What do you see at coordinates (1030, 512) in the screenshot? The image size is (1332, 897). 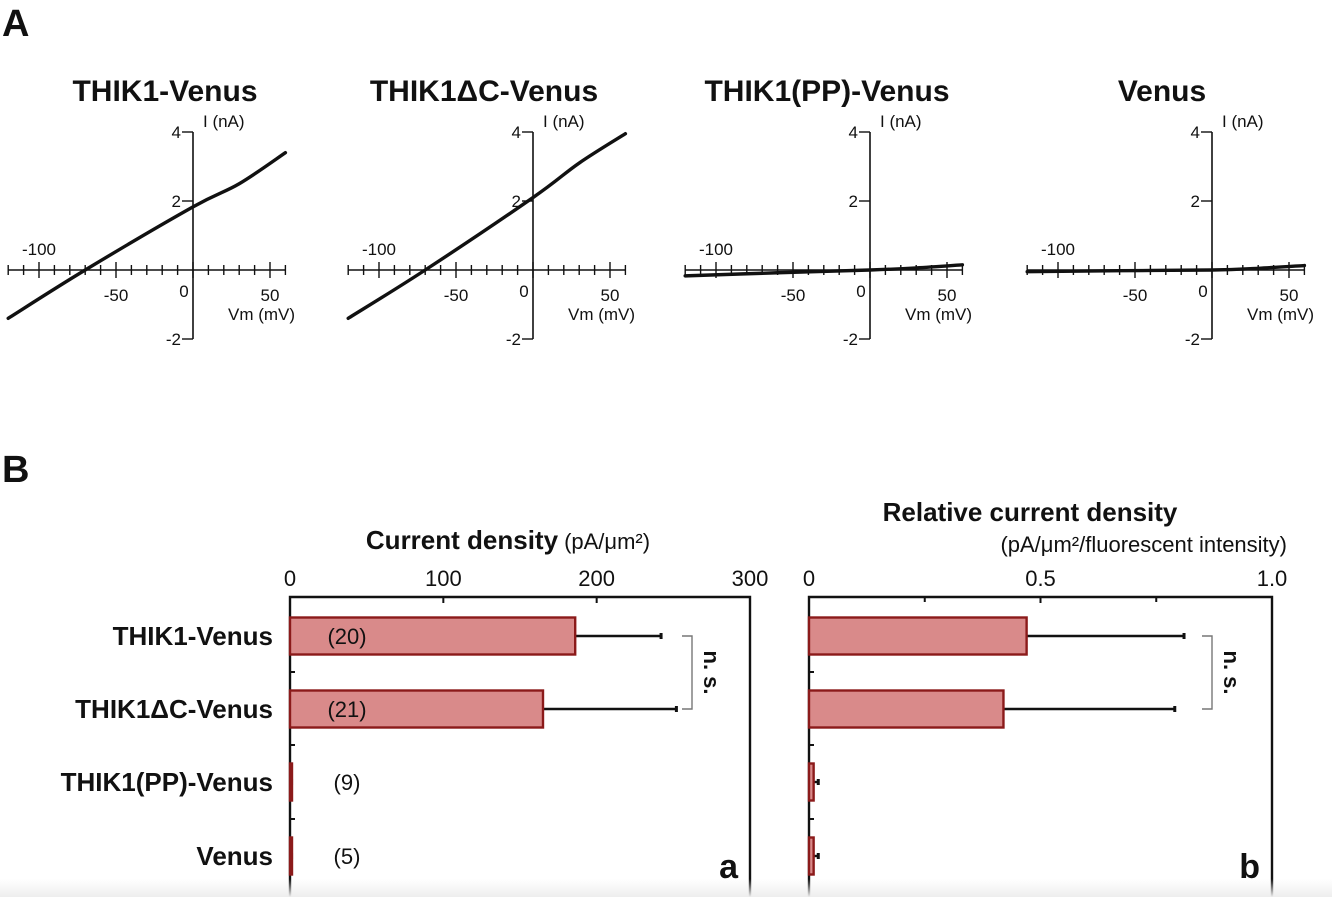 I see `chart-title: Relative current density` at bounding box center [1030, 512].